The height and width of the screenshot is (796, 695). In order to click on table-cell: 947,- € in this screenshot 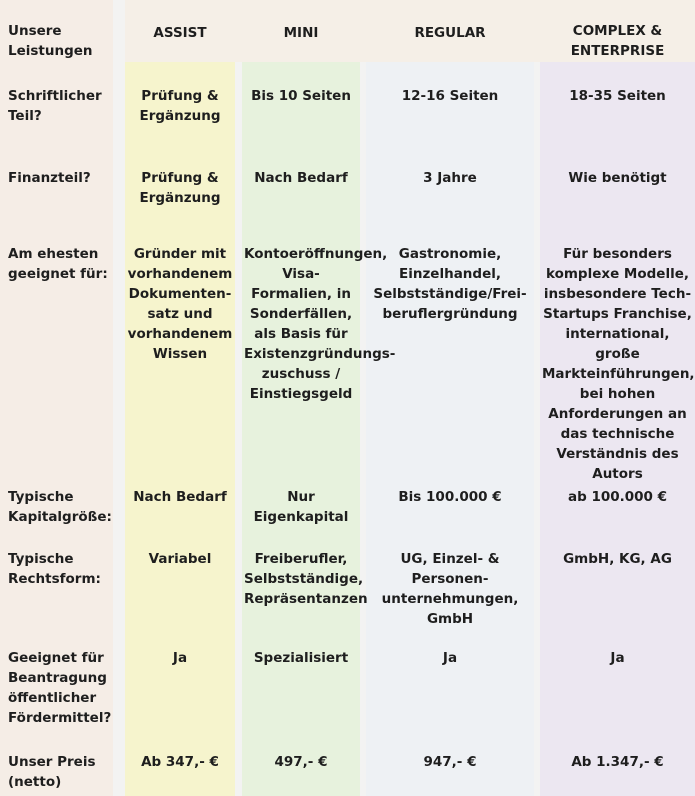, I will do `click(450, 762)`.